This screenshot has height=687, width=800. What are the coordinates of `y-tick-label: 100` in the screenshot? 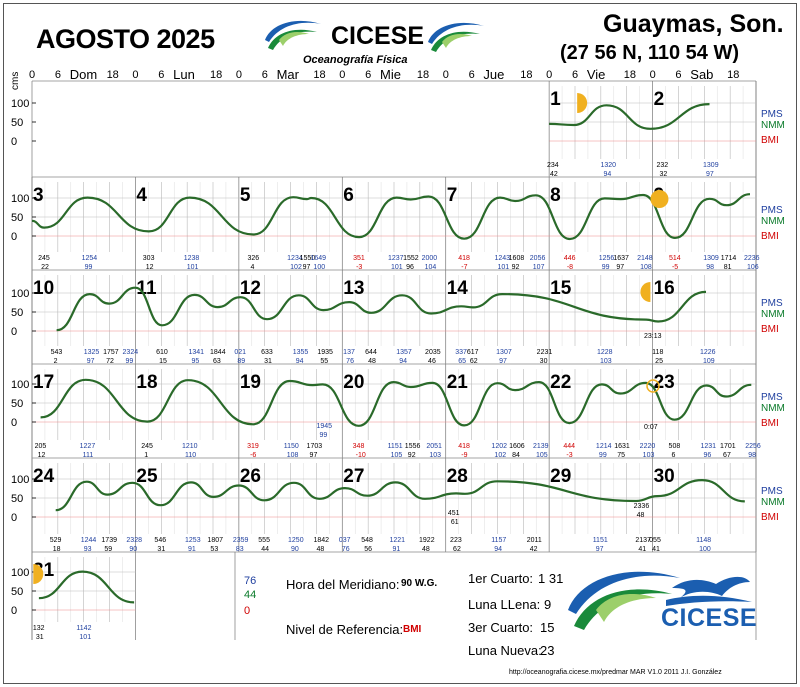 It's located at (20, 480).